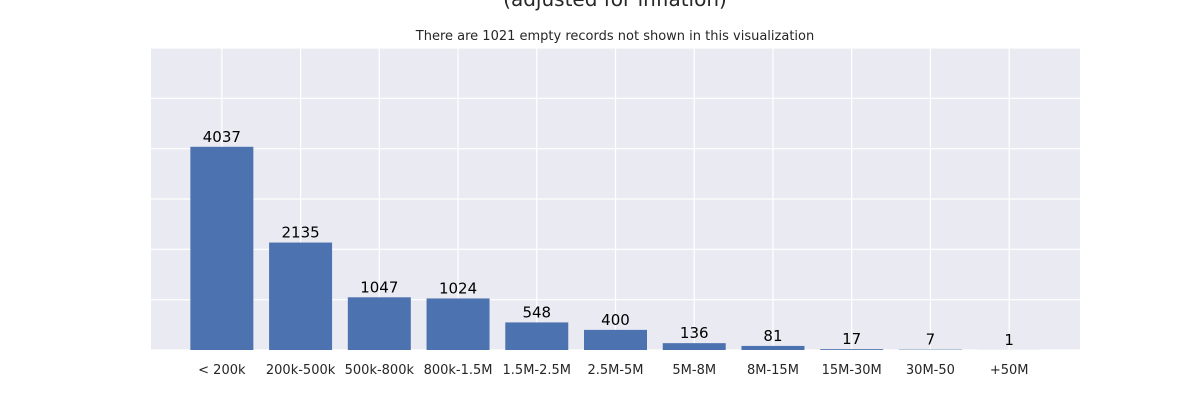  Describe the element at coordinates (615, 320) in the screenshot. I see `bar-value-label: 400` at that location.